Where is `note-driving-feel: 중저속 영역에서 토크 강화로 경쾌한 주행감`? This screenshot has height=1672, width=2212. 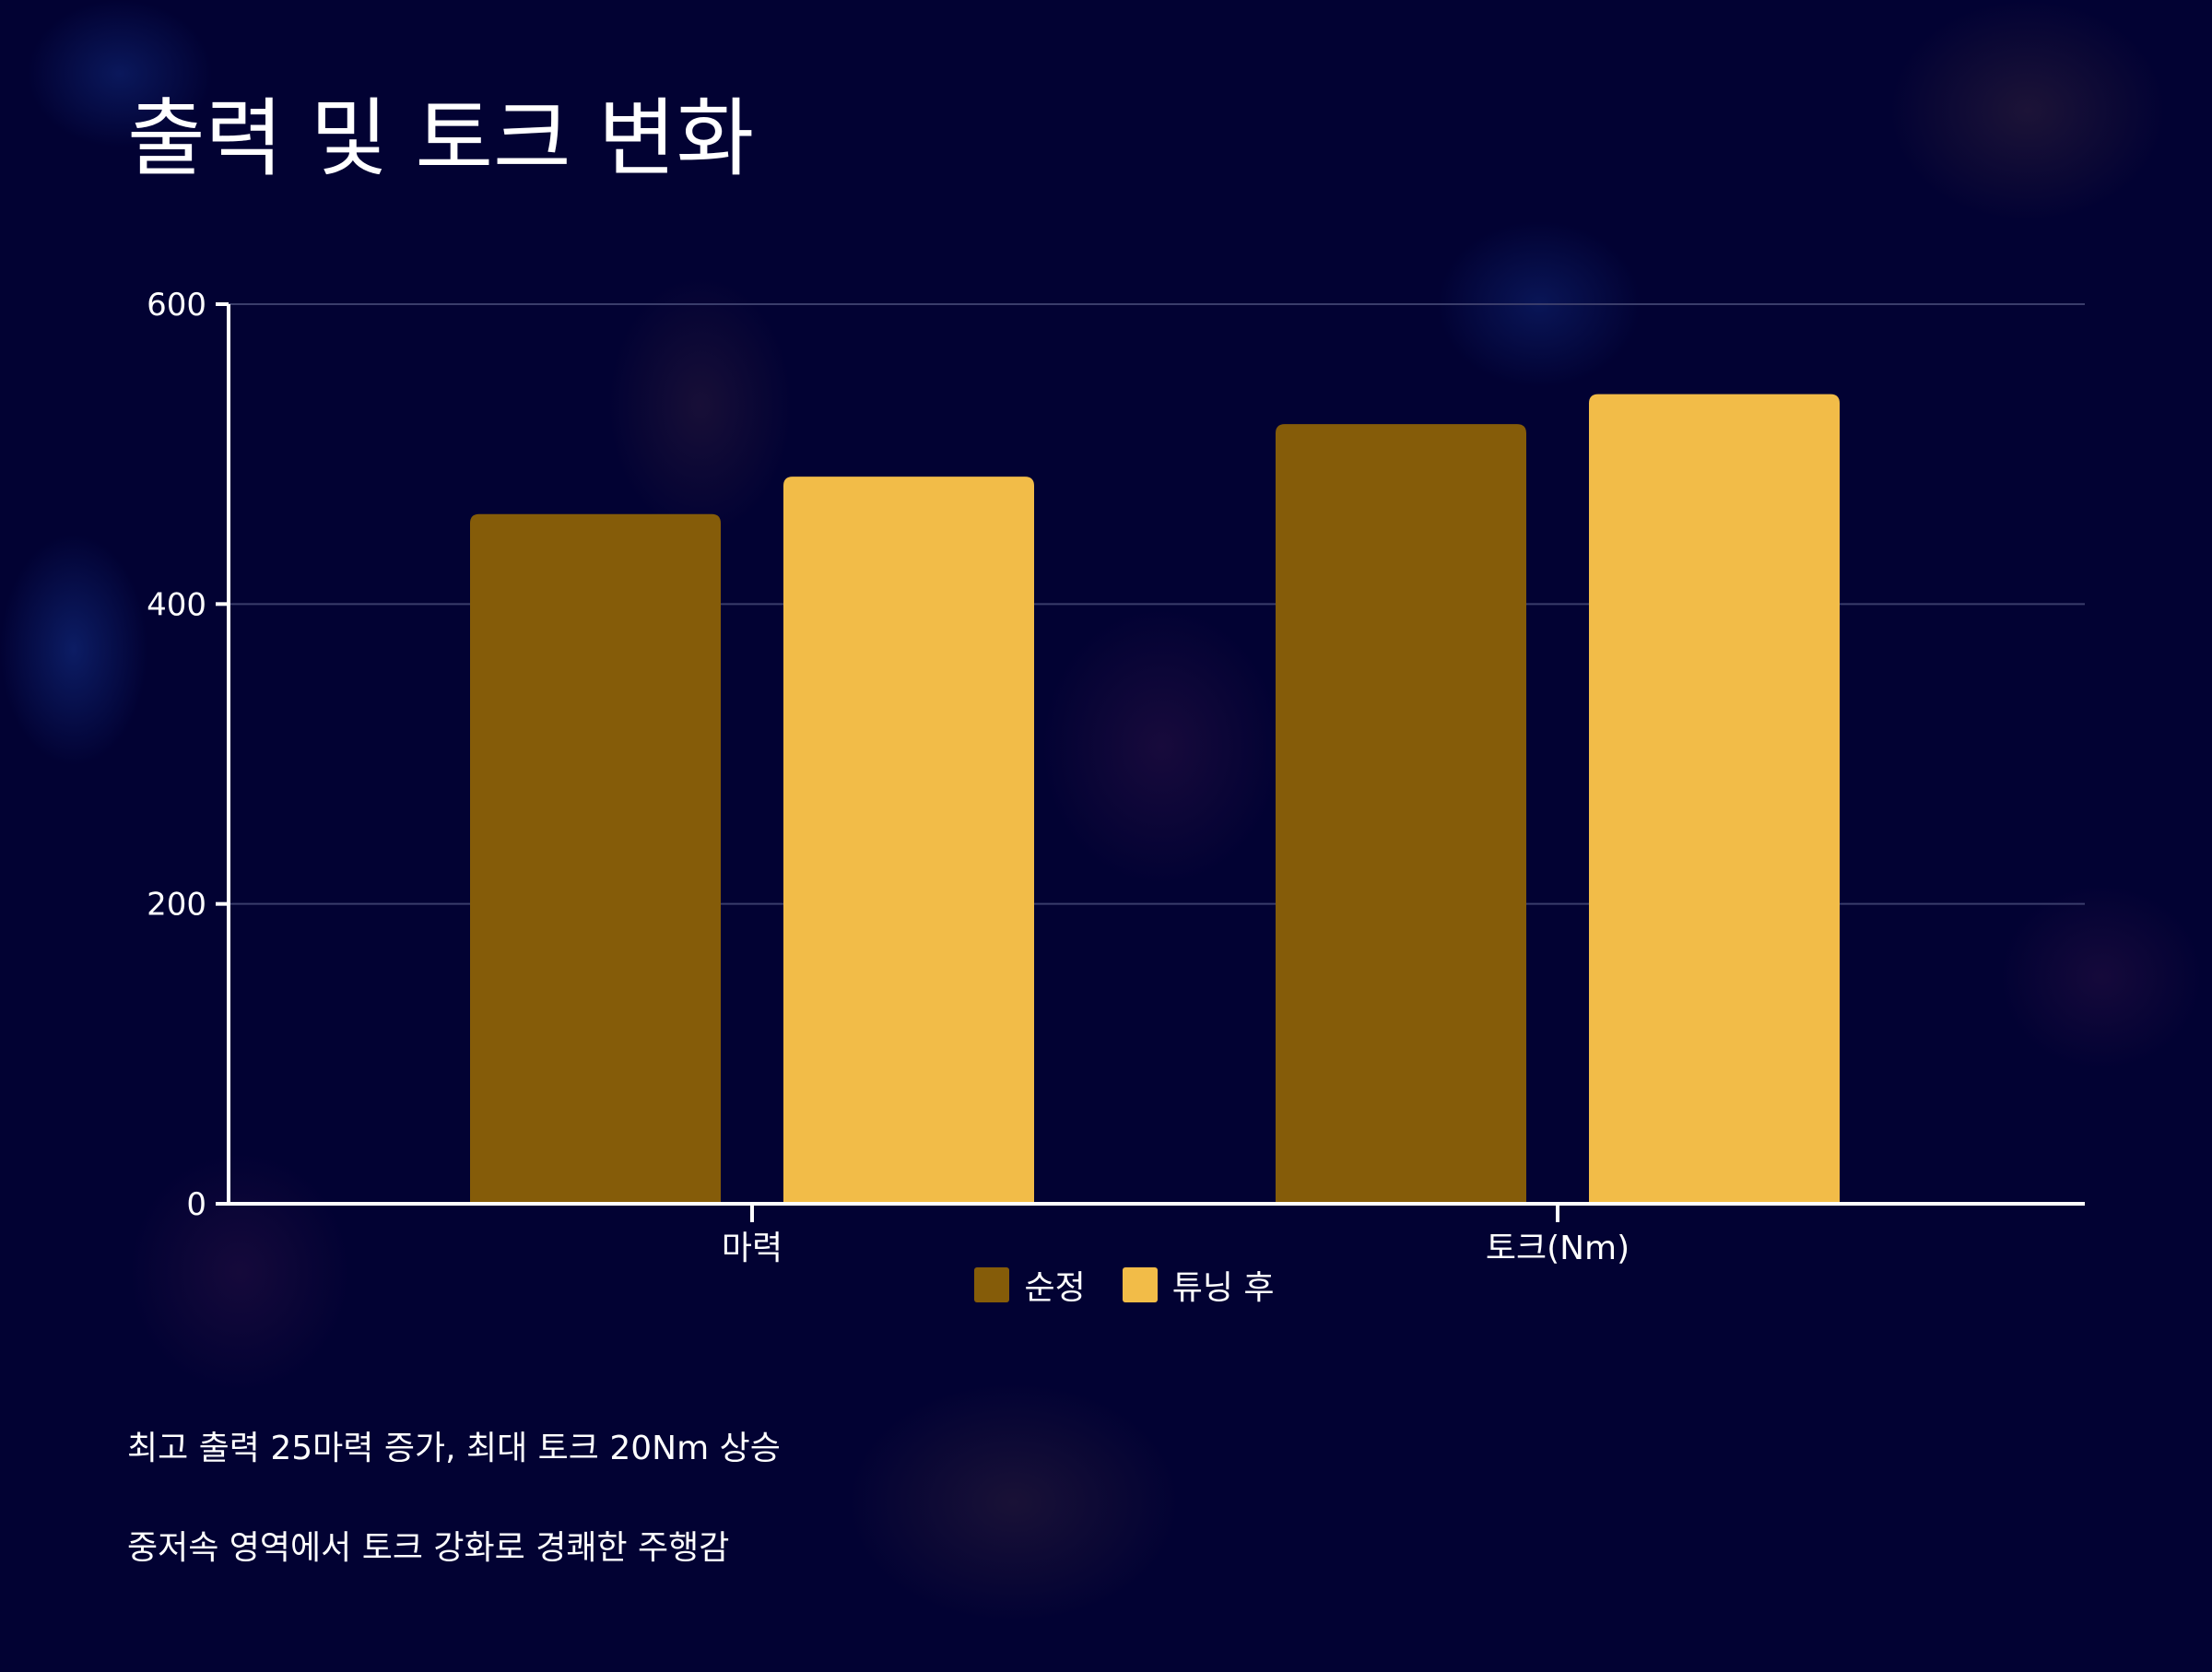
note-driving-feel: 중저속 영역에서 토크 강화로 경쾌한 주행감 is located at coordinates (428, 1548).